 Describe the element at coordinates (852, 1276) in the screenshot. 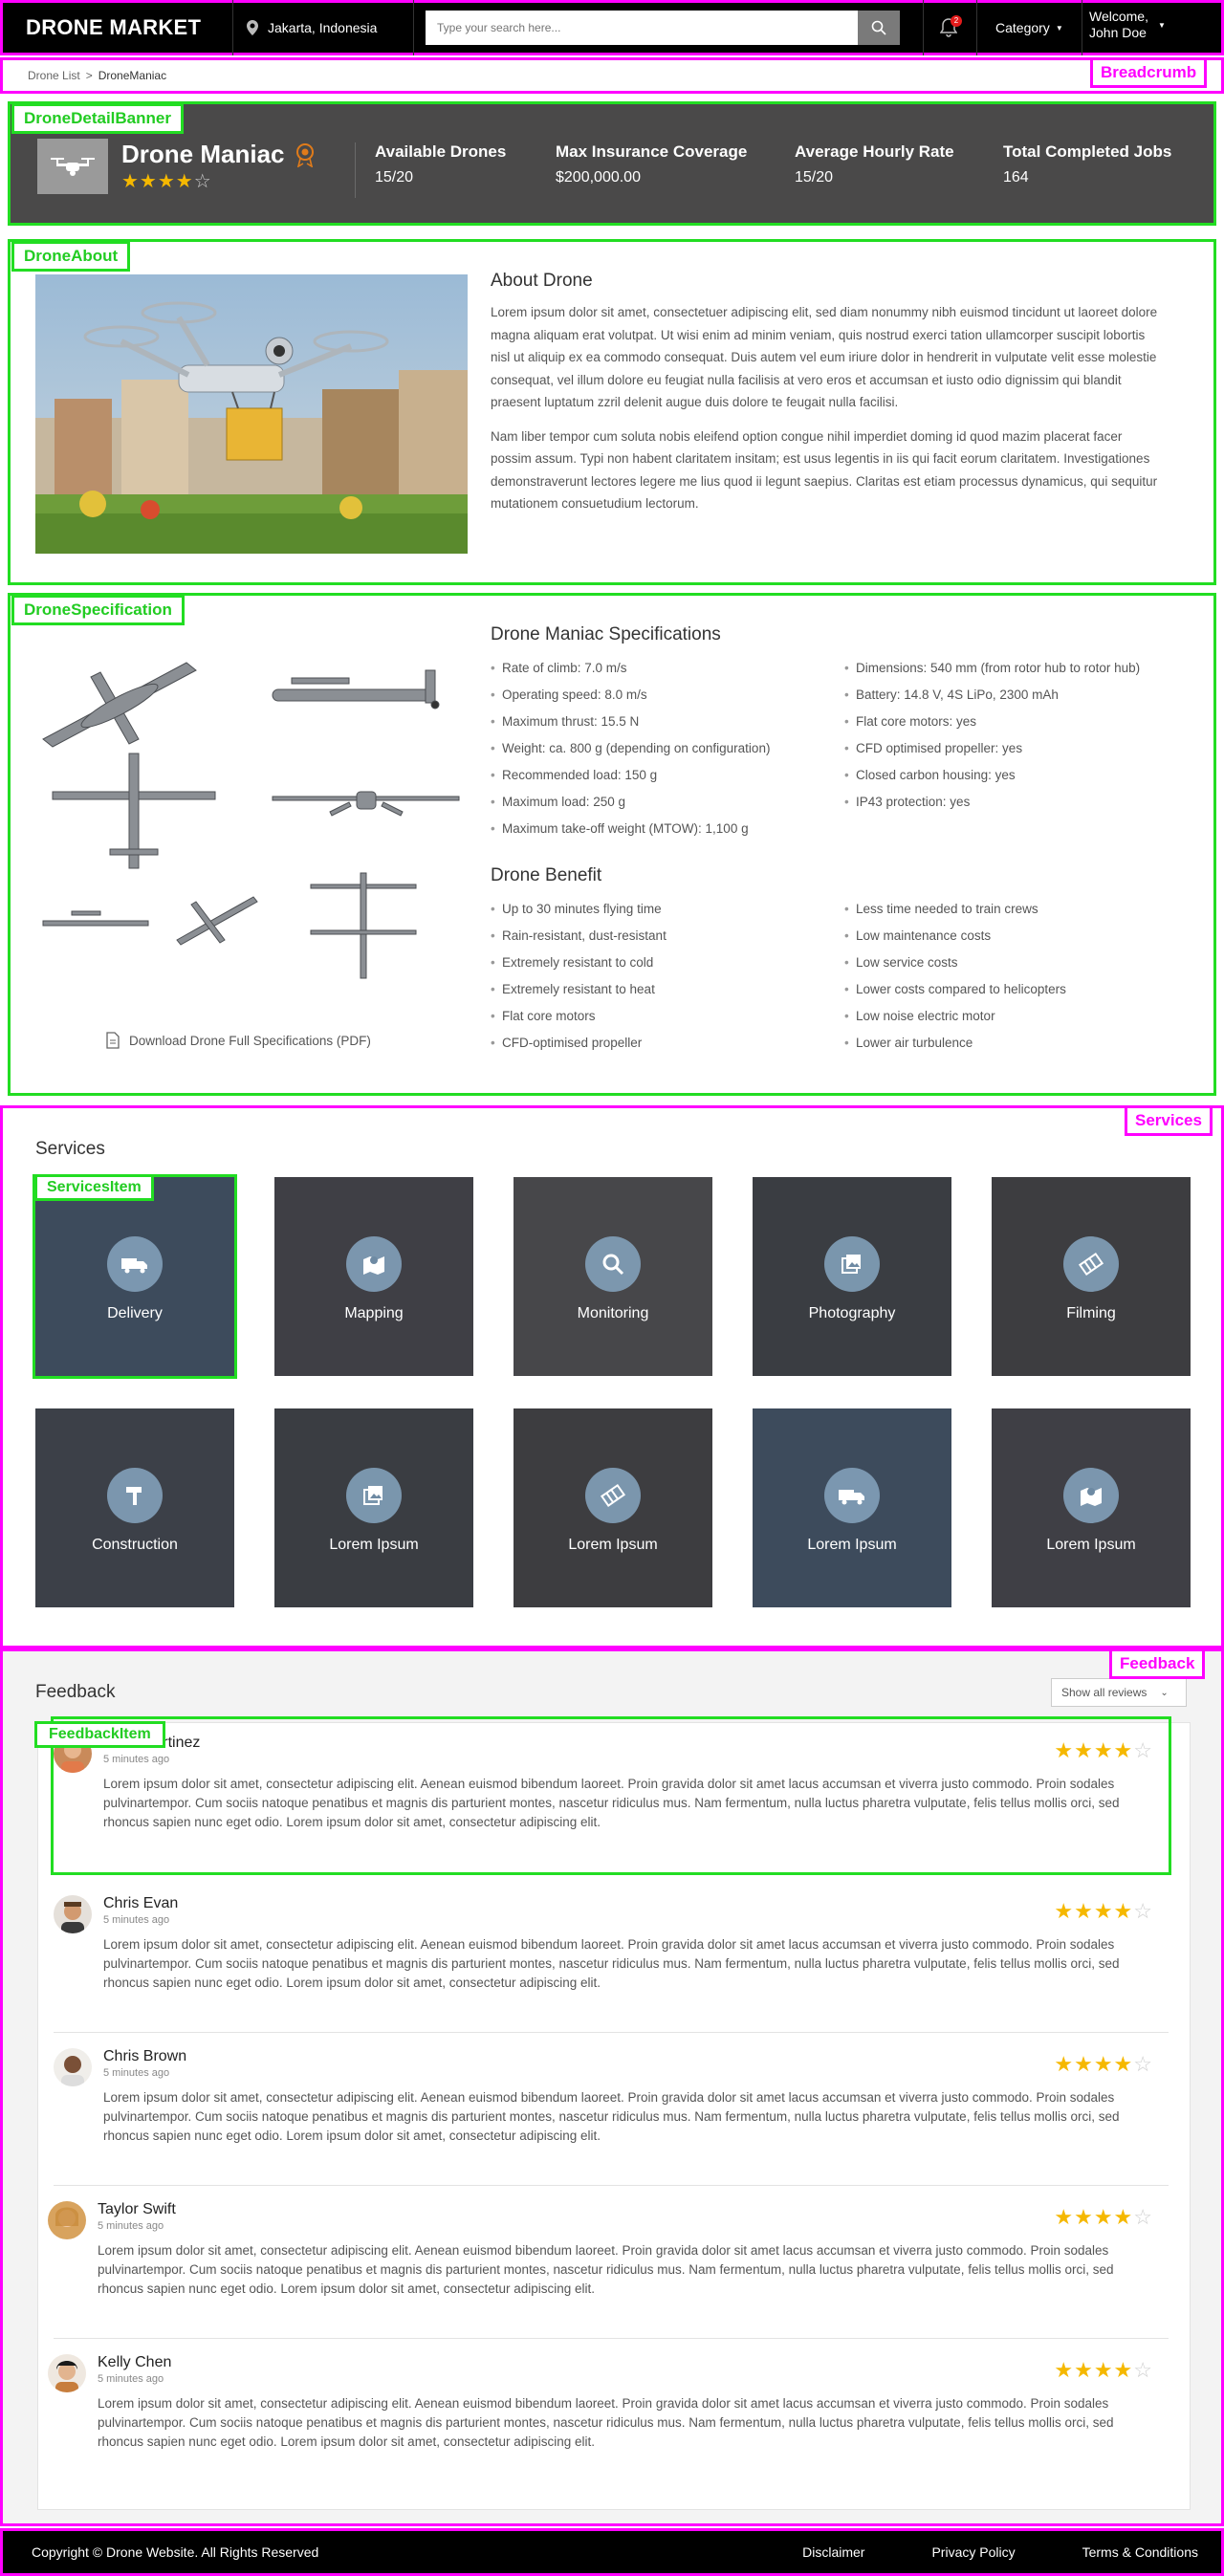

I see `service-tile-photography: Photography` at that location.